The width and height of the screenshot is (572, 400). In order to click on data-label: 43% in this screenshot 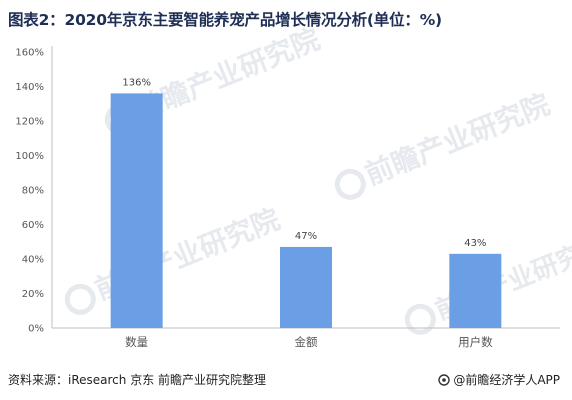, I will do `click(475, 243)`.